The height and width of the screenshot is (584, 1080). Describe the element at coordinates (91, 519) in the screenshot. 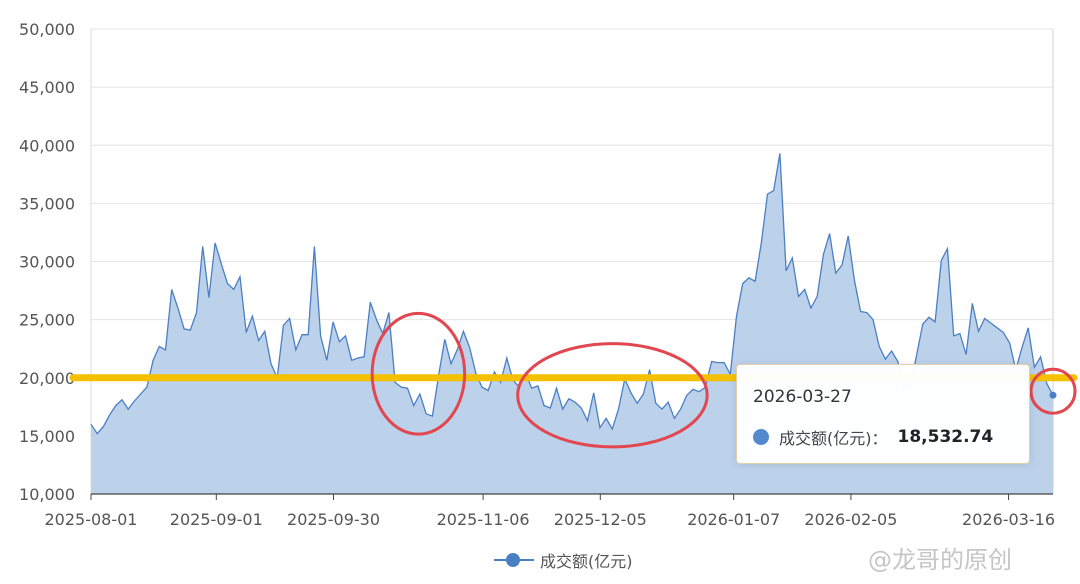

I see `x-tick-label: 2025-08-01` at that location.